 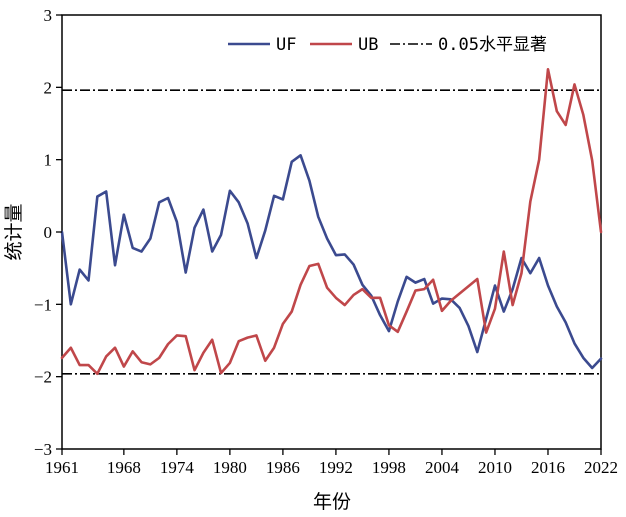 What do you see at coordinates (548, 467) in the screenshot?
I see `x-tick-label: 2016` at bounding box center [548, 467].